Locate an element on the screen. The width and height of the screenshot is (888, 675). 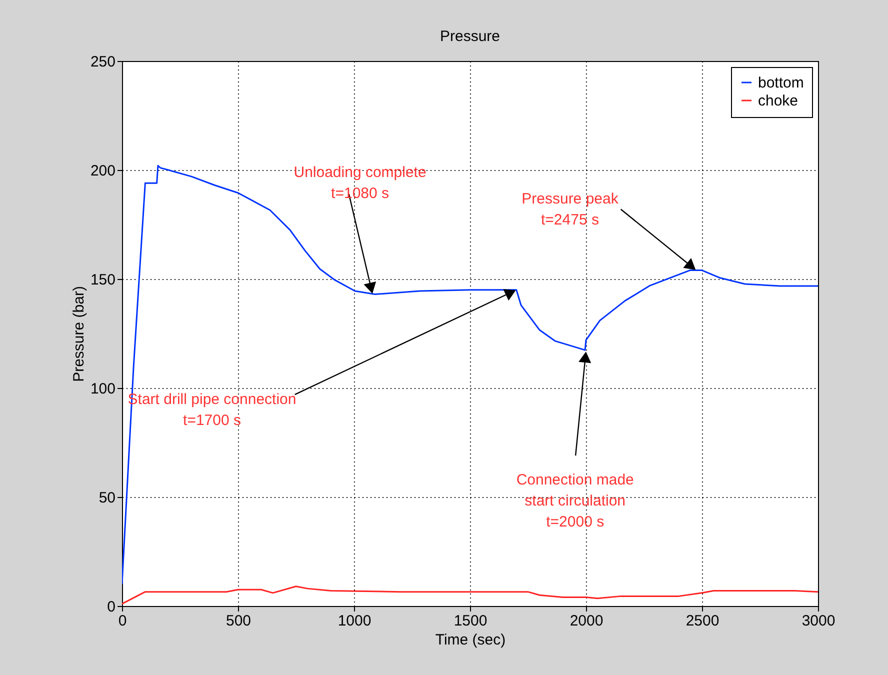
y-tick-label: 50 is located at coordinates (107, 498).